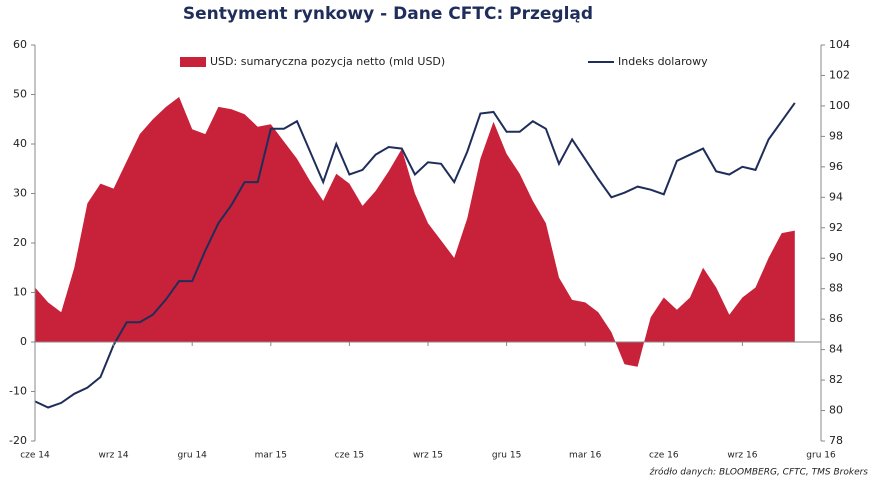 This screenshot has width=876, height=494. What do you see at coordinates (20, 292) in the screenshot?
I see `y-tick-label: 10` at bounding box center [20, 292].